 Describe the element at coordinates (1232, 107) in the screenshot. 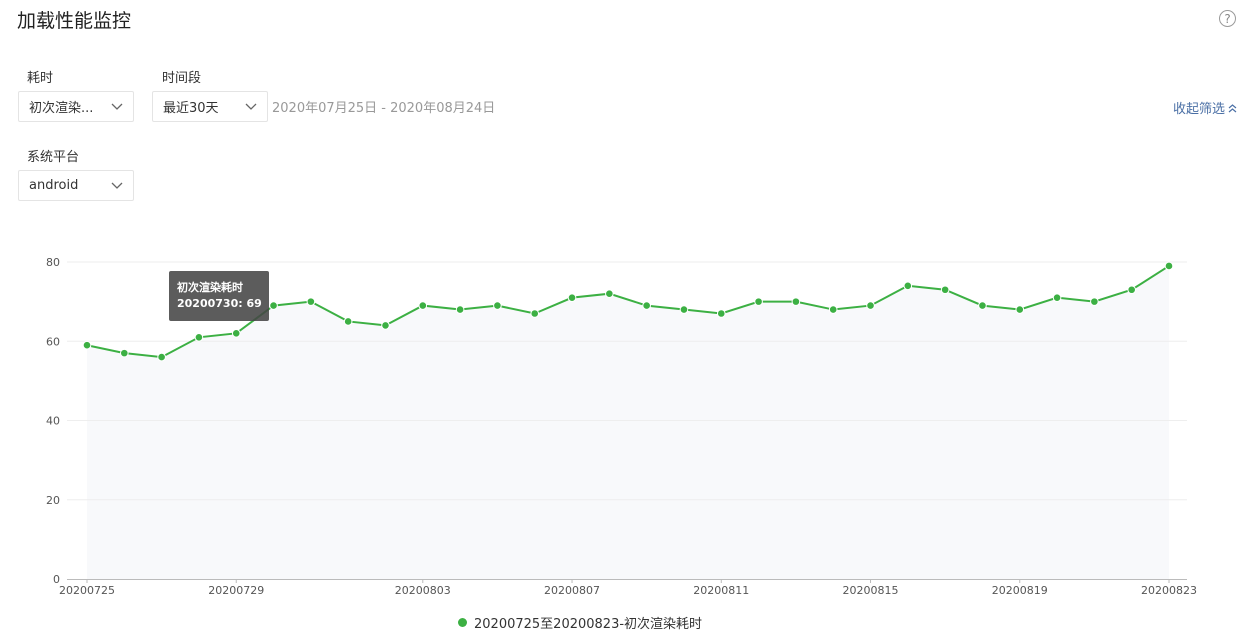

I see `double-chevron-up-icon` at that location.